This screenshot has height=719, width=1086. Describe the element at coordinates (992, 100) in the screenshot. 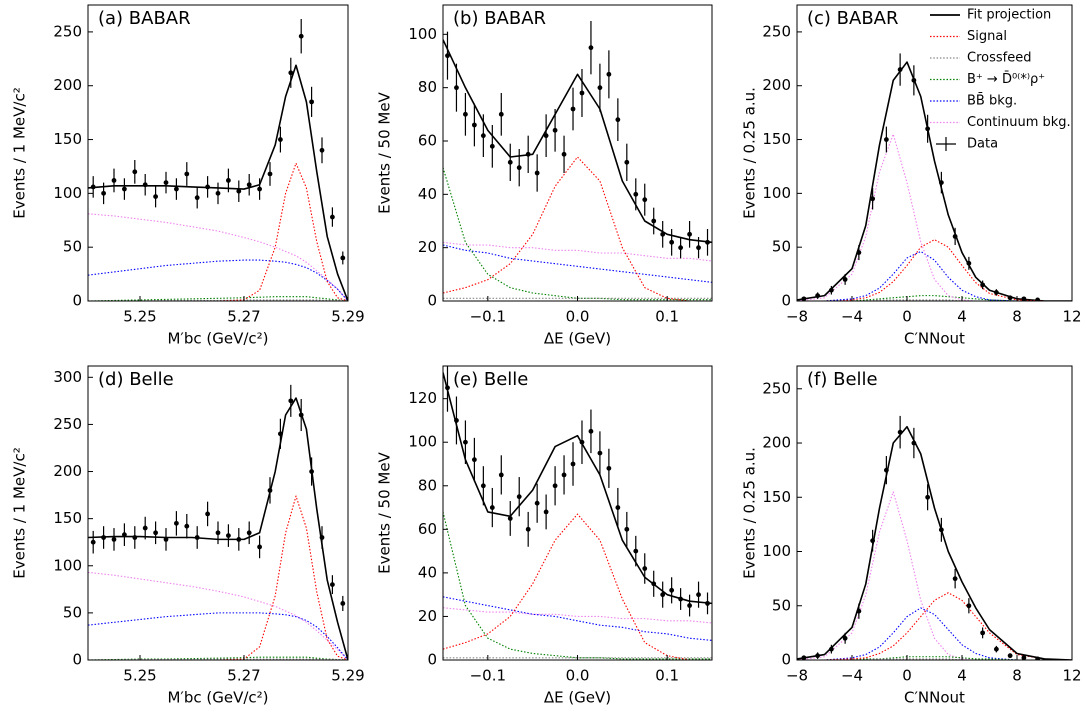

I see `legend-label: BB̄ bkg.` at that location.